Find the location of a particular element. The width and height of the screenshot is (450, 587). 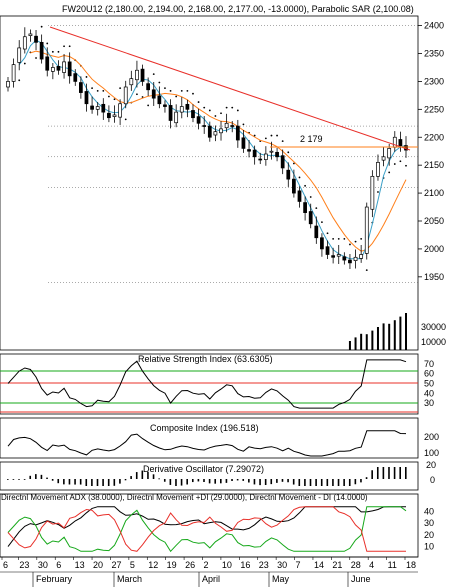

price-y-tick-label: 2200 is located at coordinates (434, 137).